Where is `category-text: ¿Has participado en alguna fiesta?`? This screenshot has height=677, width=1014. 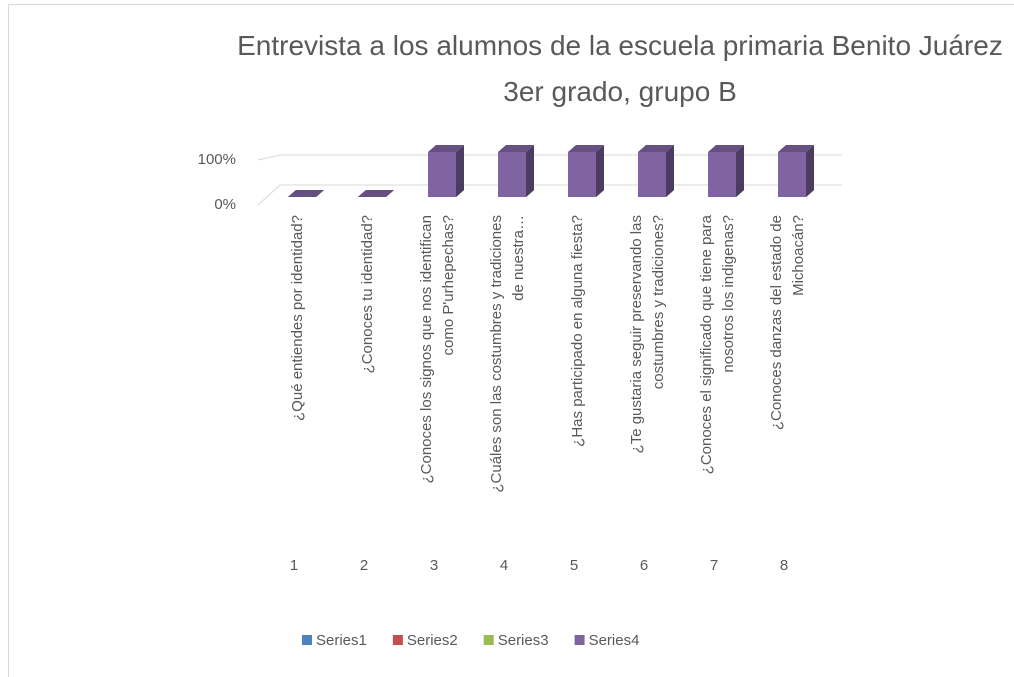 category-text: ¿Has participado en alguna fiesta? is located at coordinates (577, 331).